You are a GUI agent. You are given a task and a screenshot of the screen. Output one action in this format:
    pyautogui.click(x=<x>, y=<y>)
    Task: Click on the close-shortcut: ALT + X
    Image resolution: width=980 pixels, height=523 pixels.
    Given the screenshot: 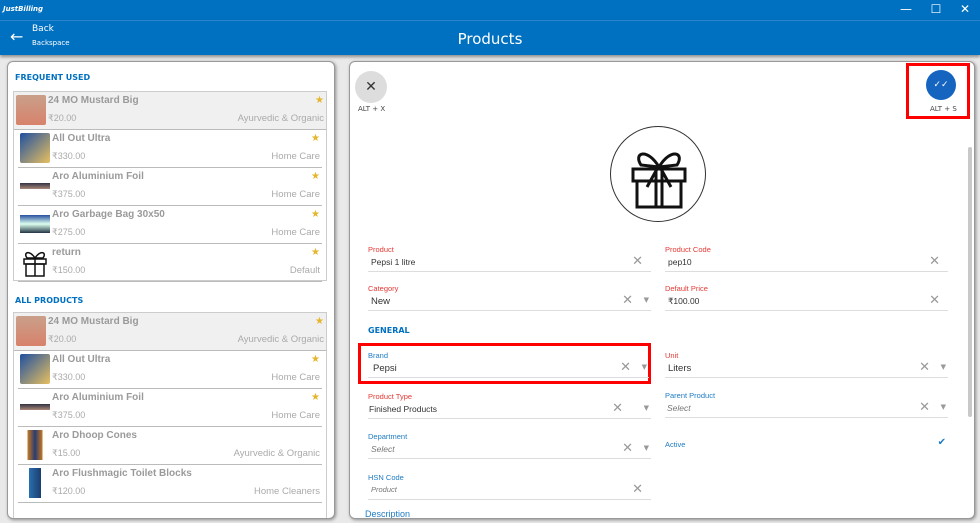 What is the action you would take?
    pyautogui.click(x=372, y=109)
    